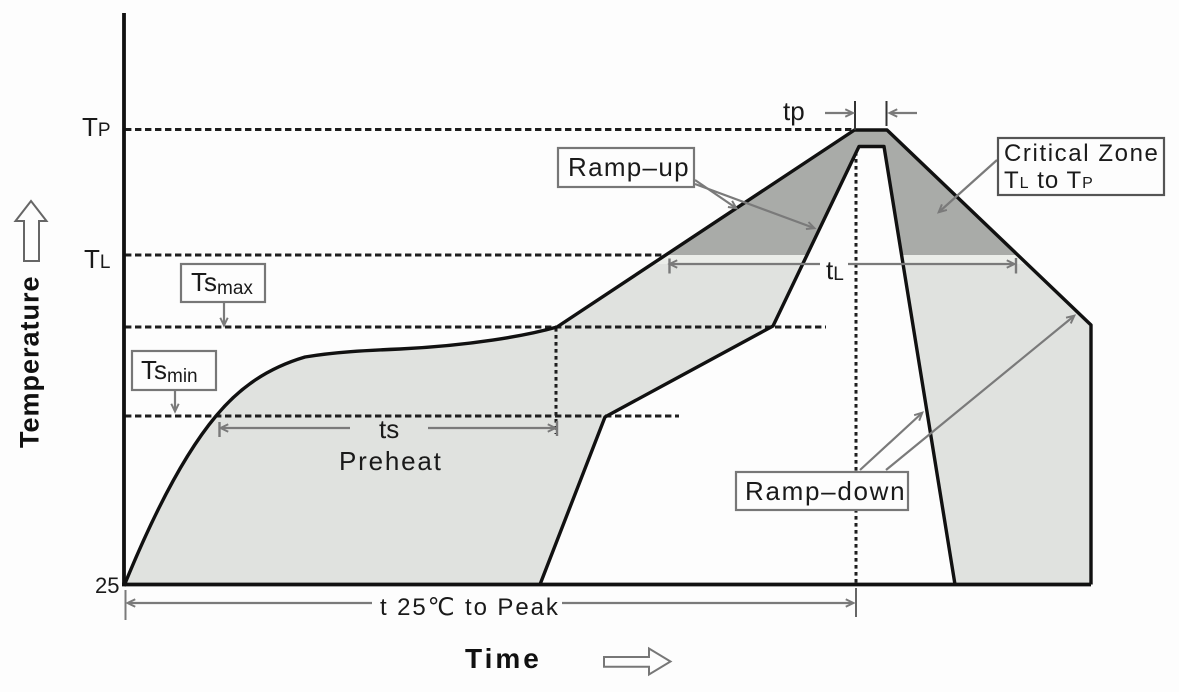 This screenshot has width=1179, height=692. I want to click on svg-text: tp, so click(794, 111).